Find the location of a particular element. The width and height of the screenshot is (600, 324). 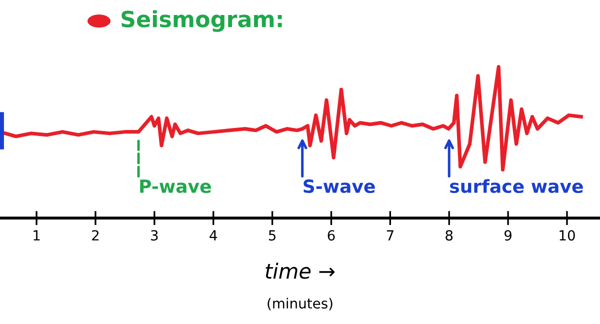

x-tick-label: 1 is located at coordinates (37, 235).